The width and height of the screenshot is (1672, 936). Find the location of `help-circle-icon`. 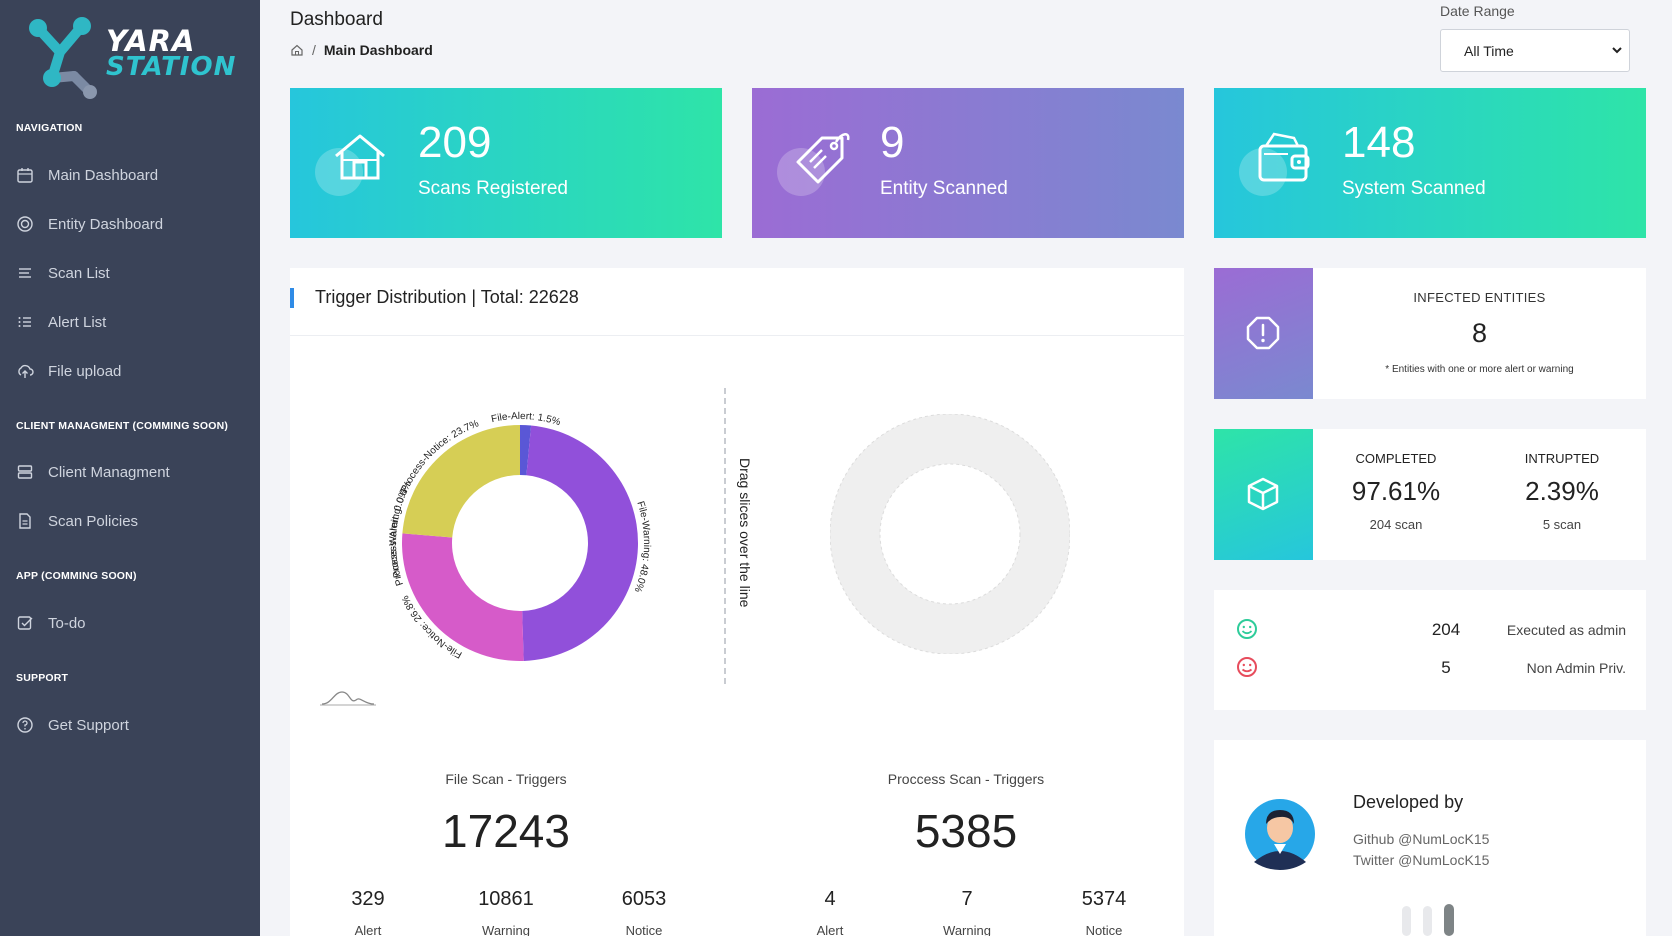

help-circle-icon is located at coordinates (25, 725).